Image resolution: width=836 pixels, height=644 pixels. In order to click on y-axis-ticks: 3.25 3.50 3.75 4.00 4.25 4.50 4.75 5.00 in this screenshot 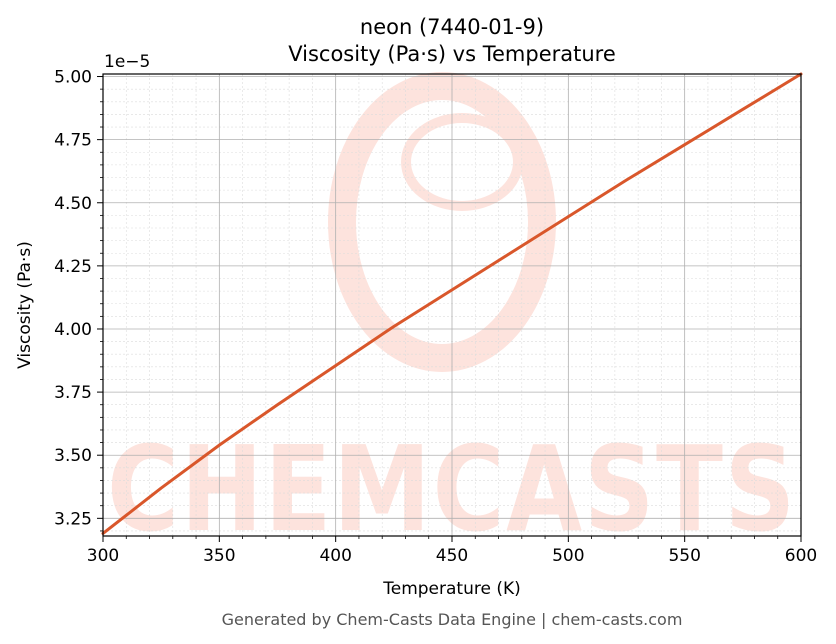, I will do `click(78, 300)`.